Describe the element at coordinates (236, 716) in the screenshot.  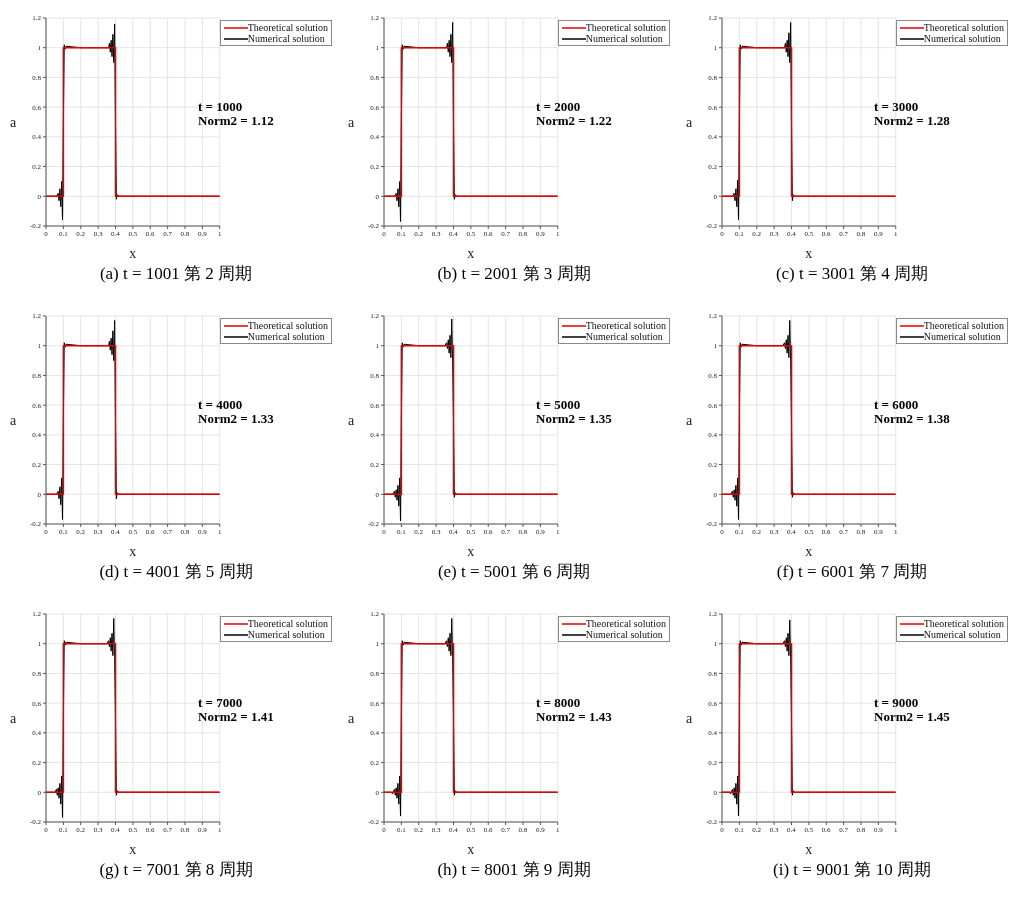
I see `annotation: Norm2 = 1.41` at that location.